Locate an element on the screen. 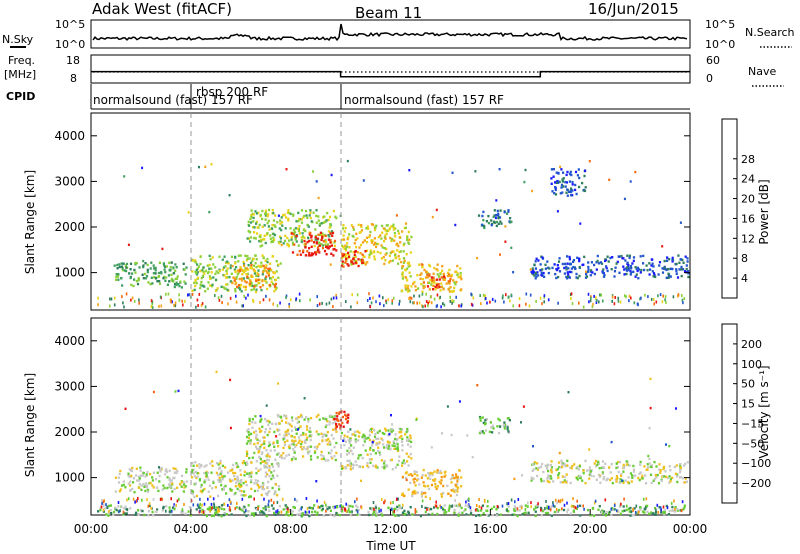 The image size is (800, 554). velocity-ytick-label: 2000 is located at coordinates (69, 432).